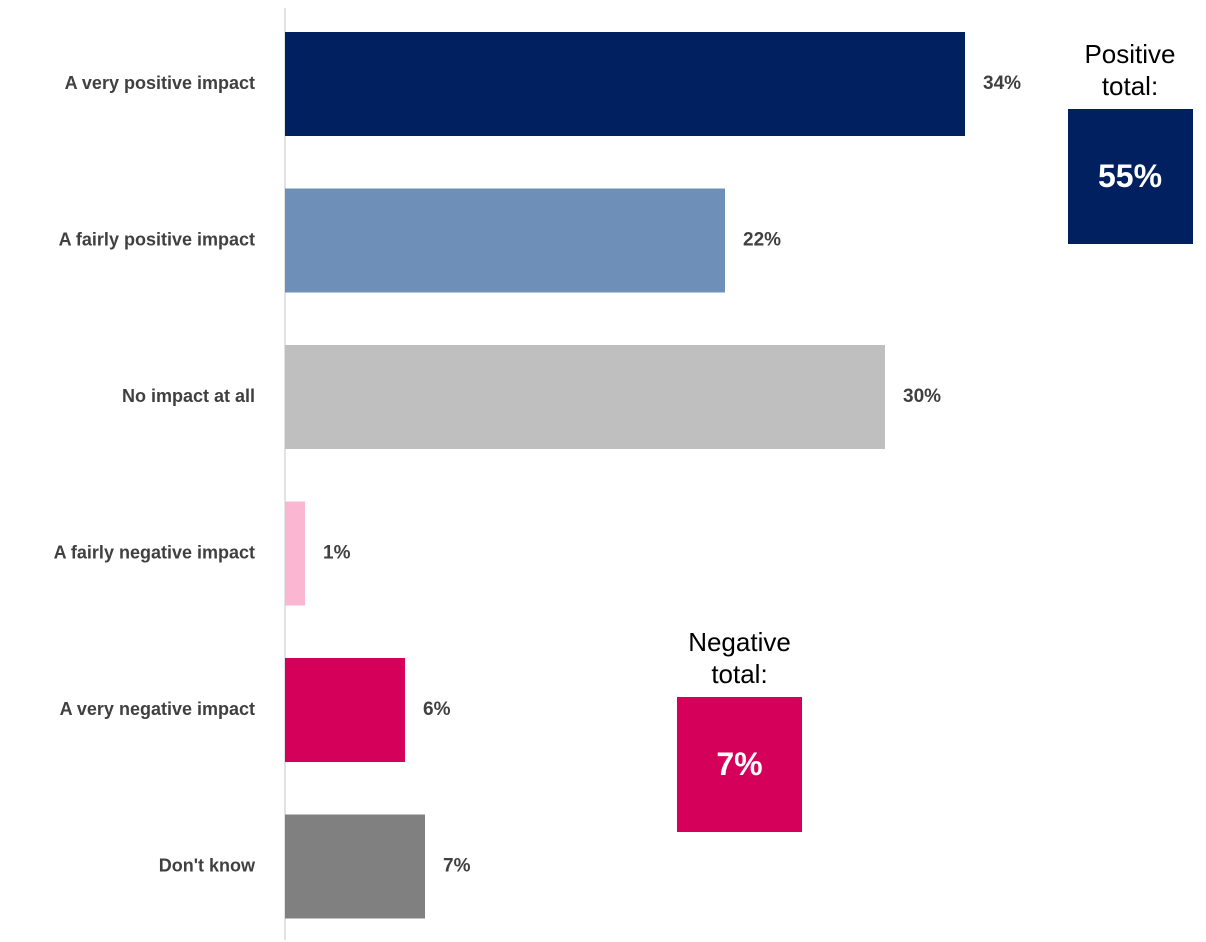 This screenshot has width=1206, height=942. What do you see at coordinates (160, 83) in the screenshot?
I see `category-label-0: A very positive impact` at bounding box center [160, 83].